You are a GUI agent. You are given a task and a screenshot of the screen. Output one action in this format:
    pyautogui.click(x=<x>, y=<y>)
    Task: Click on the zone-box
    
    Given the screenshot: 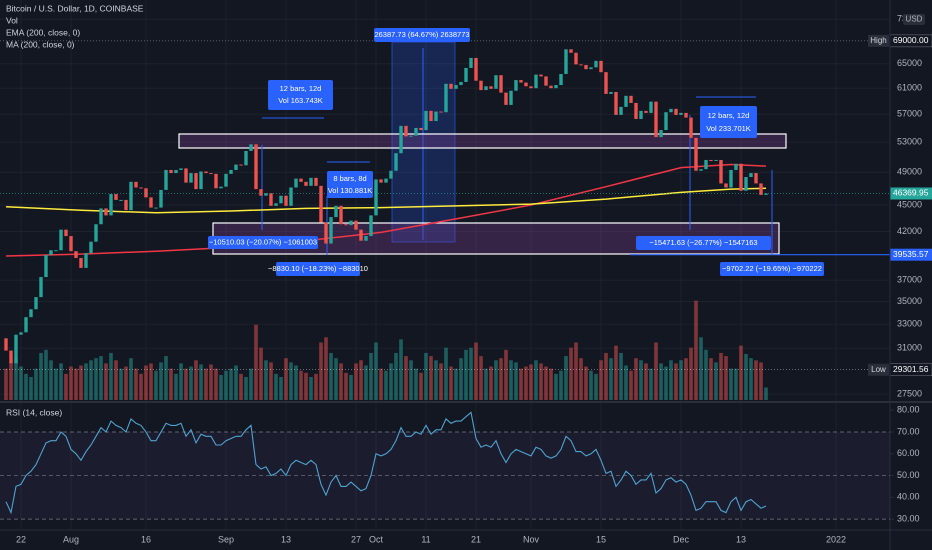 What is the action you would take?
    pyautogui.click(x=482, y=141)
    